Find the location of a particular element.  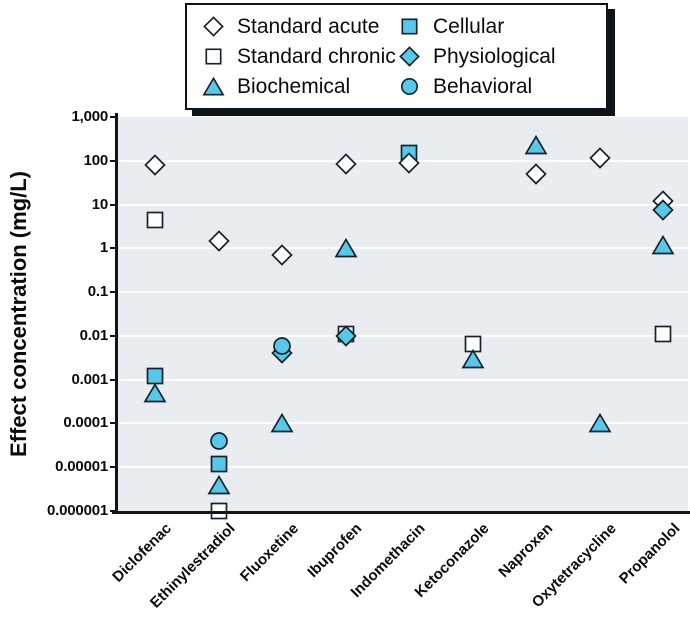

legend-label: Physiological is located at coordinates (494, 56).